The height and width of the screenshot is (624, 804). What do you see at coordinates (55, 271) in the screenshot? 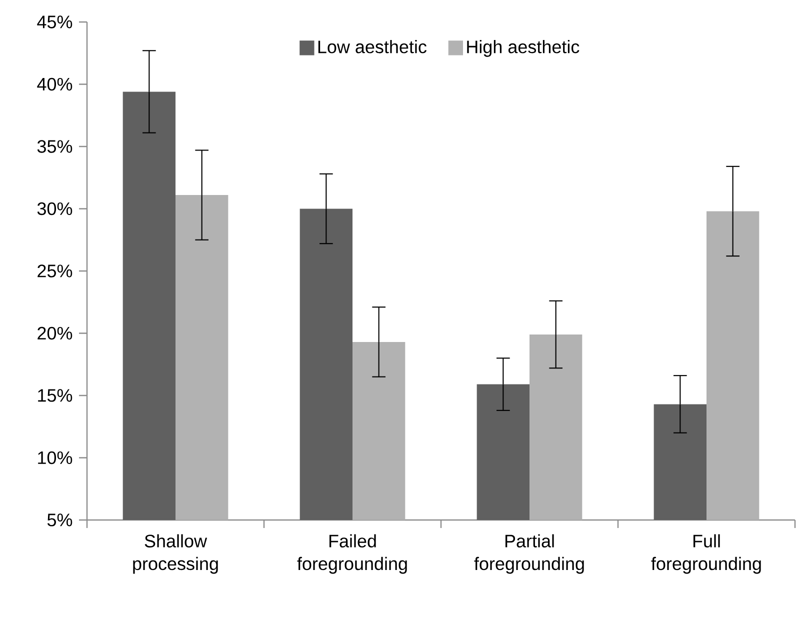
I see `y-tick-label: 25%` at bounding box center [55, 271].